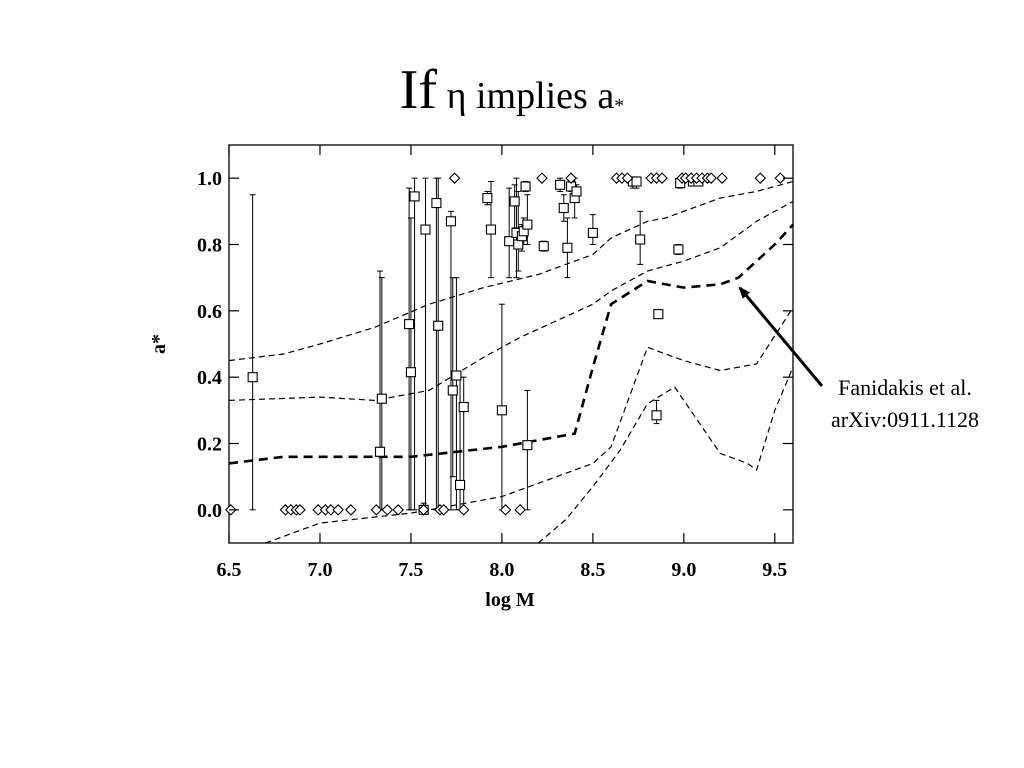 This screenshot has height=768, width=1024. I want to click on x-tick-label: 6.5, so click(229, 570).